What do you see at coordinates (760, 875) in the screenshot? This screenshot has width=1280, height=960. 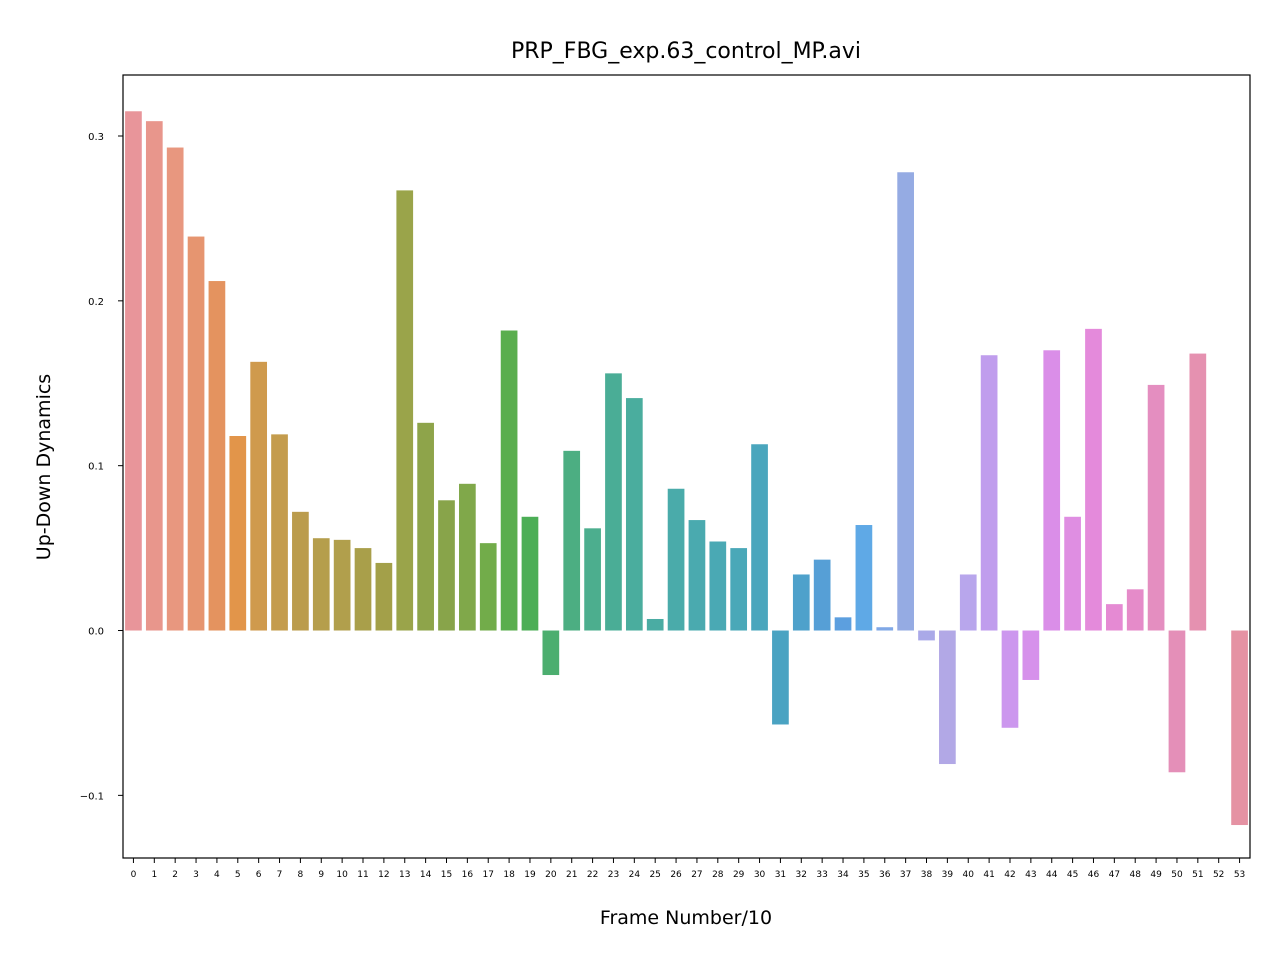 I see `x-tick-label: 30` at bounding box center [760, 875].